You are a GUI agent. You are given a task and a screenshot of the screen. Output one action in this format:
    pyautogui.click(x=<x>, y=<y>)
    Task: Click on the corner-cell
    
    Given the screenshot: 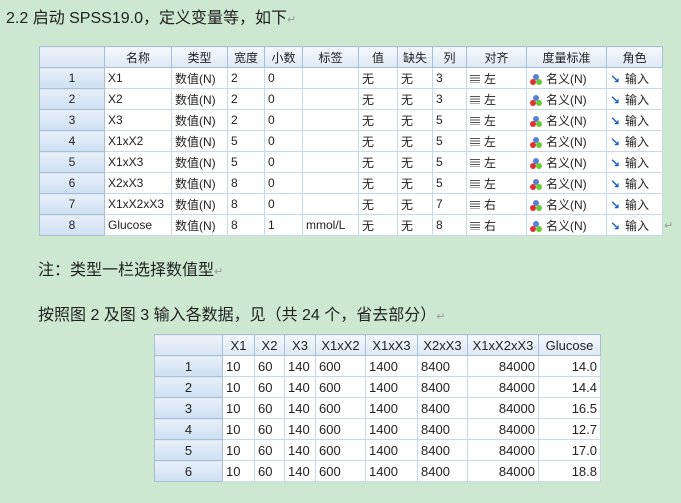 What is the action you would take?
    pyautogui.click(x=72, y=57)
    